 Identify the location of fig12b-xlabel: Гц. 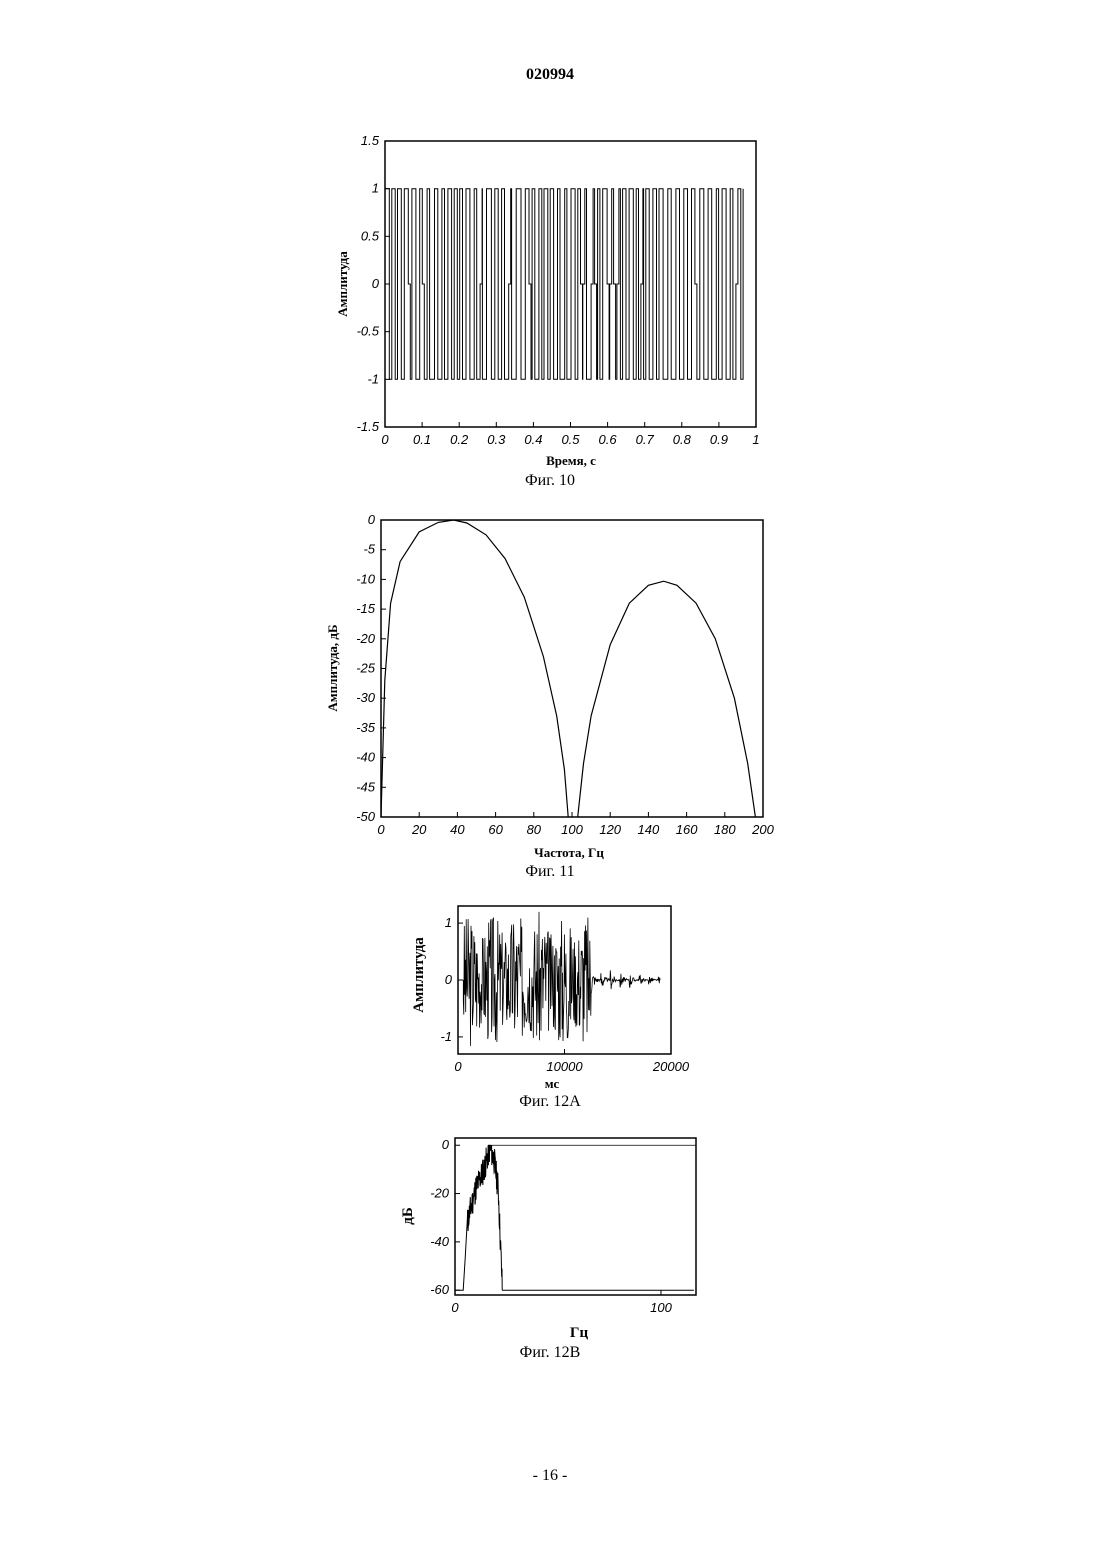
(579, 1333).